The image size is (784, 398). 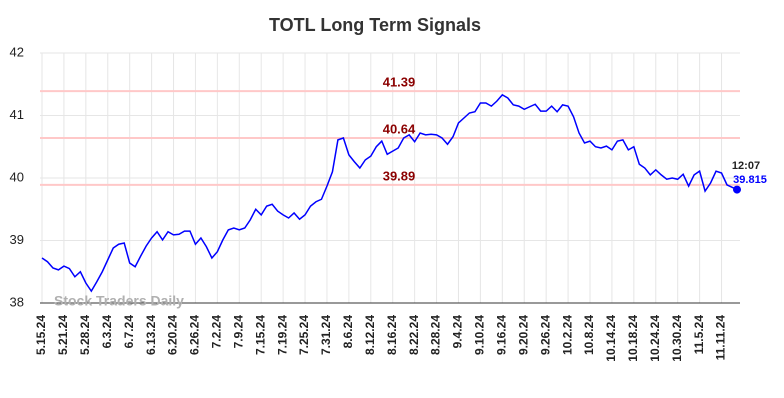 What do you see at coordinates (238, 332) in the screenshot?
I see `x-tick-label: 7.9.24` at bounding box center [238, 332].